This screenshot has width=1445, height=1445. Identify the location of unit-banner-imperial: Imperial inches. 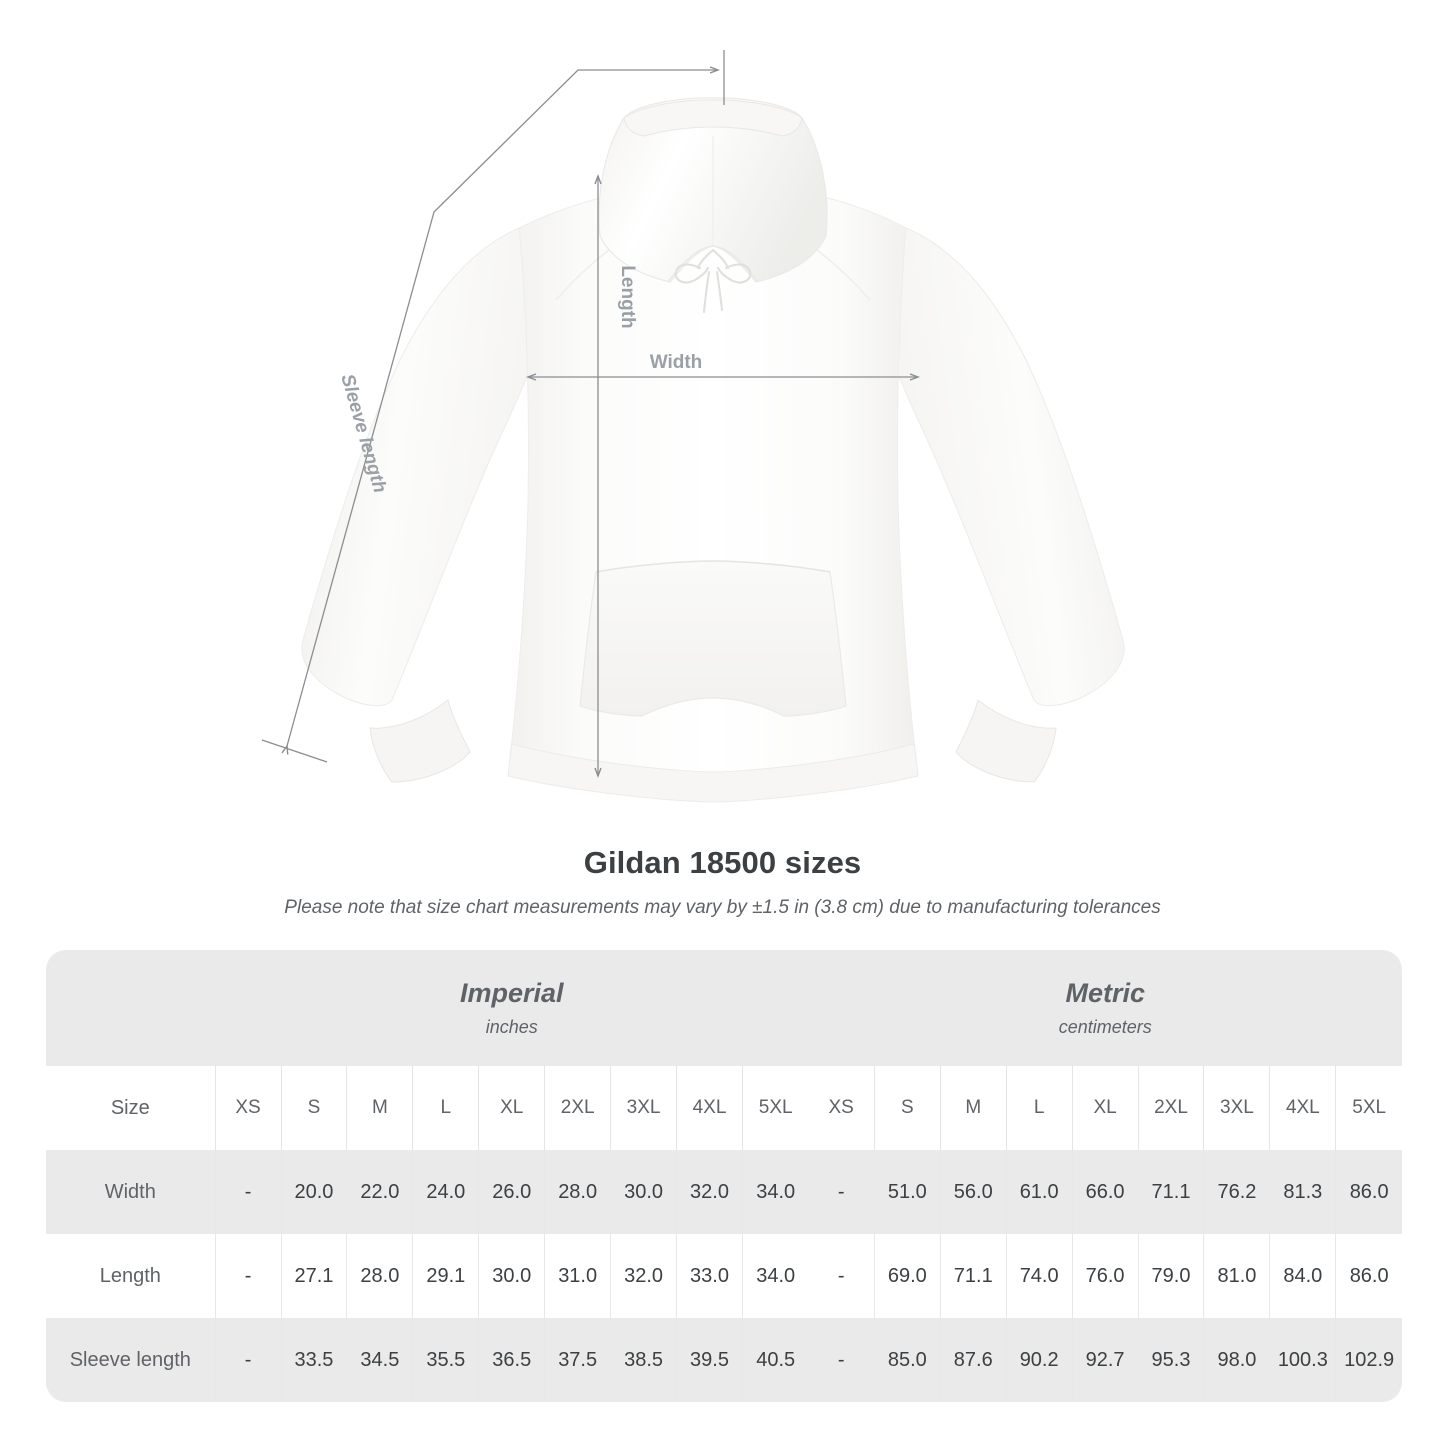
(512, 1008).